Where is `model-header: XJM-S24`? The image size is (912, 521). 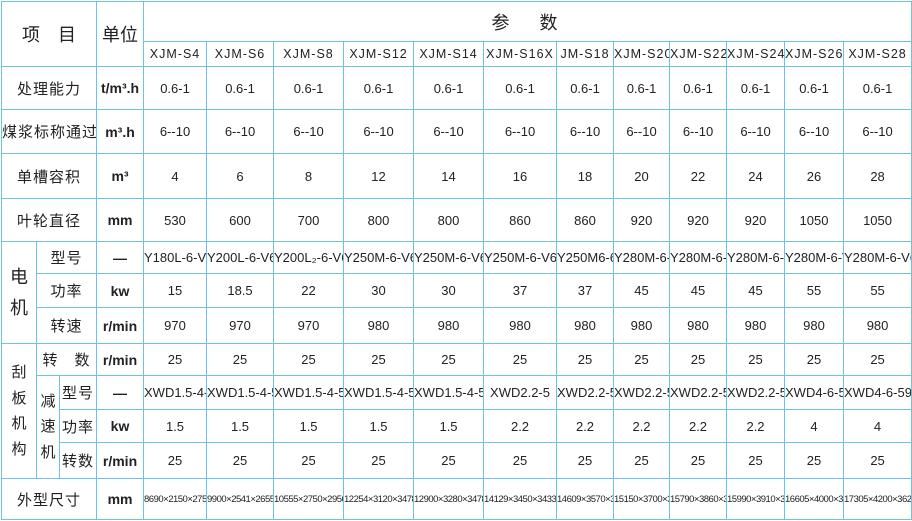
model-header: XJM-S24 is located at coordinates (756, 54).